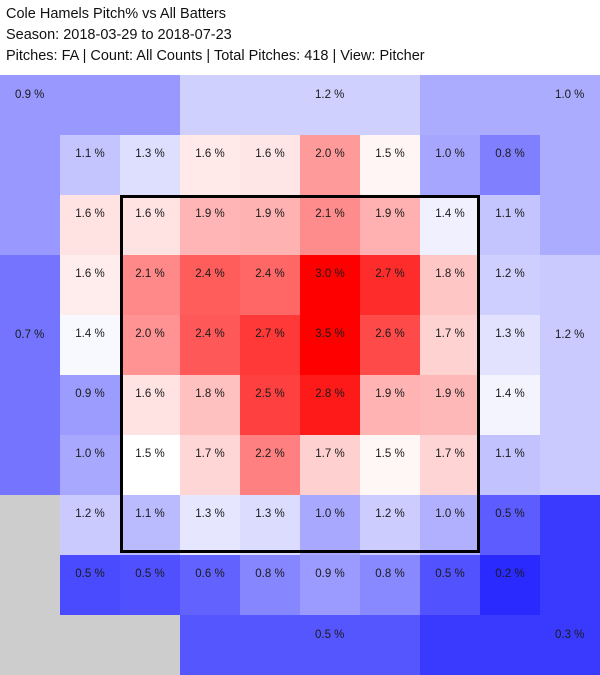 Image resolution: width=600 pixels, height=675 pixels. I want to click on outer-region-bottom-left-lower, so click(120, 645).